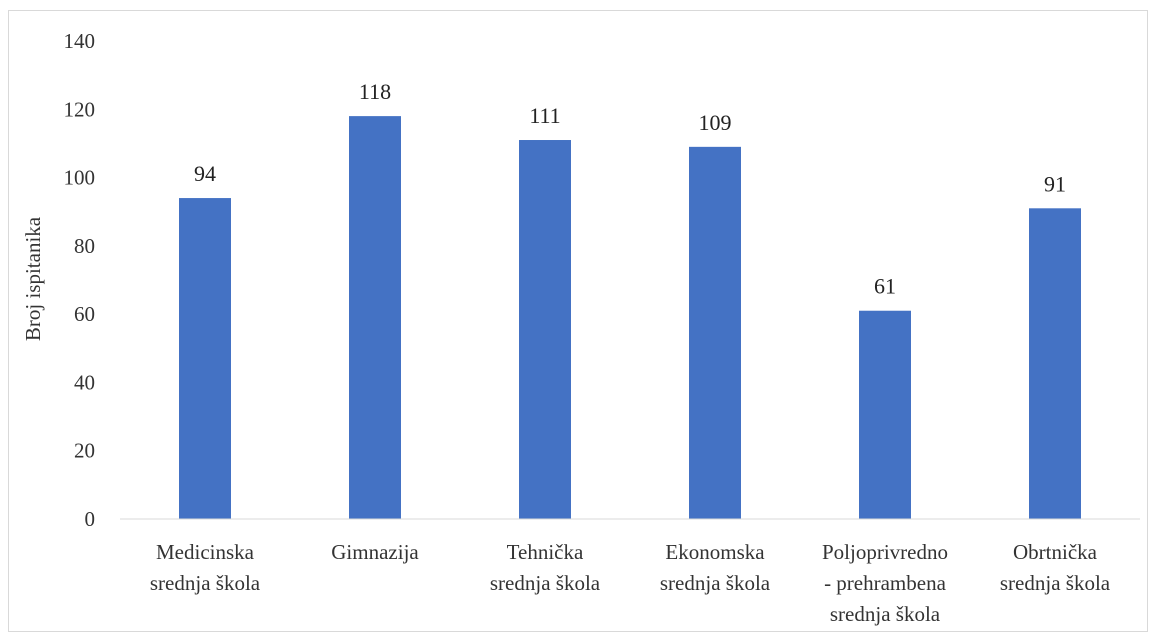 The width and height of the screenshot is (1157, 637). I want to click on bar-value-label: 91, so click(1055, 183).